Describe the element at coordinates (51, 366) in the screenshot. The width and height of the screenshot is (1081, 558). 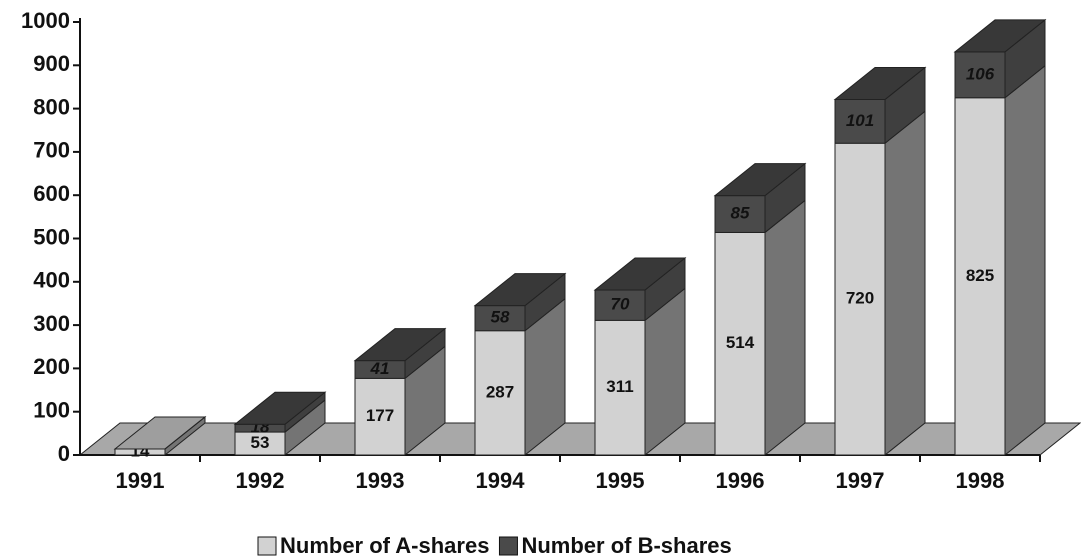
I see `y-tick-label: 200` at that location.